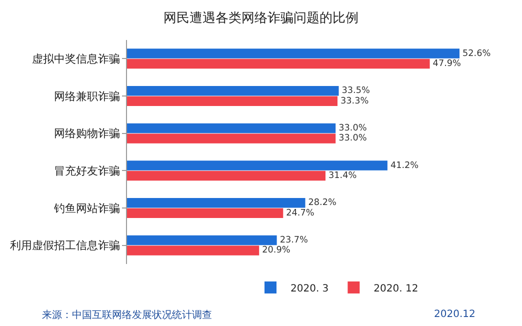 This screenshot has width=522, height=326. I want to click on data-label: 52.6%, so click(476, 53).